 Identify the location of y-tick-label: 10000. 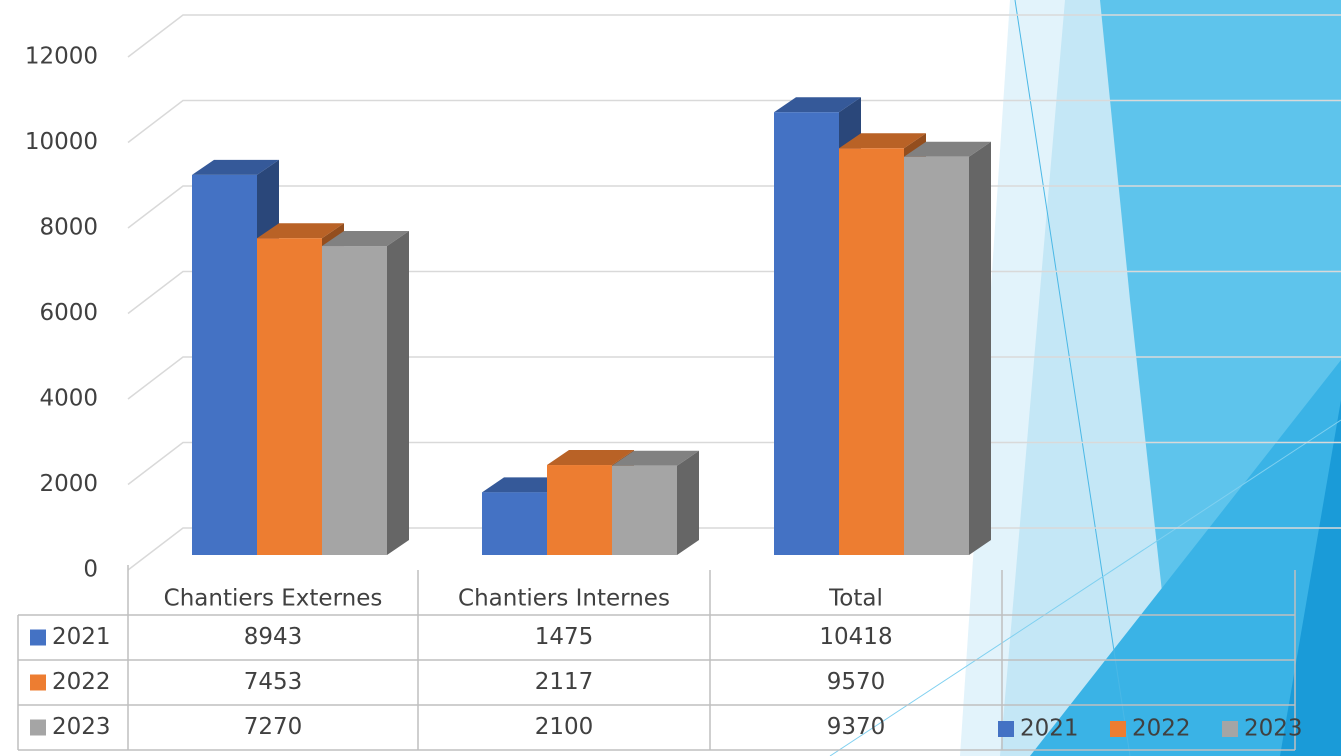
(61, 142).